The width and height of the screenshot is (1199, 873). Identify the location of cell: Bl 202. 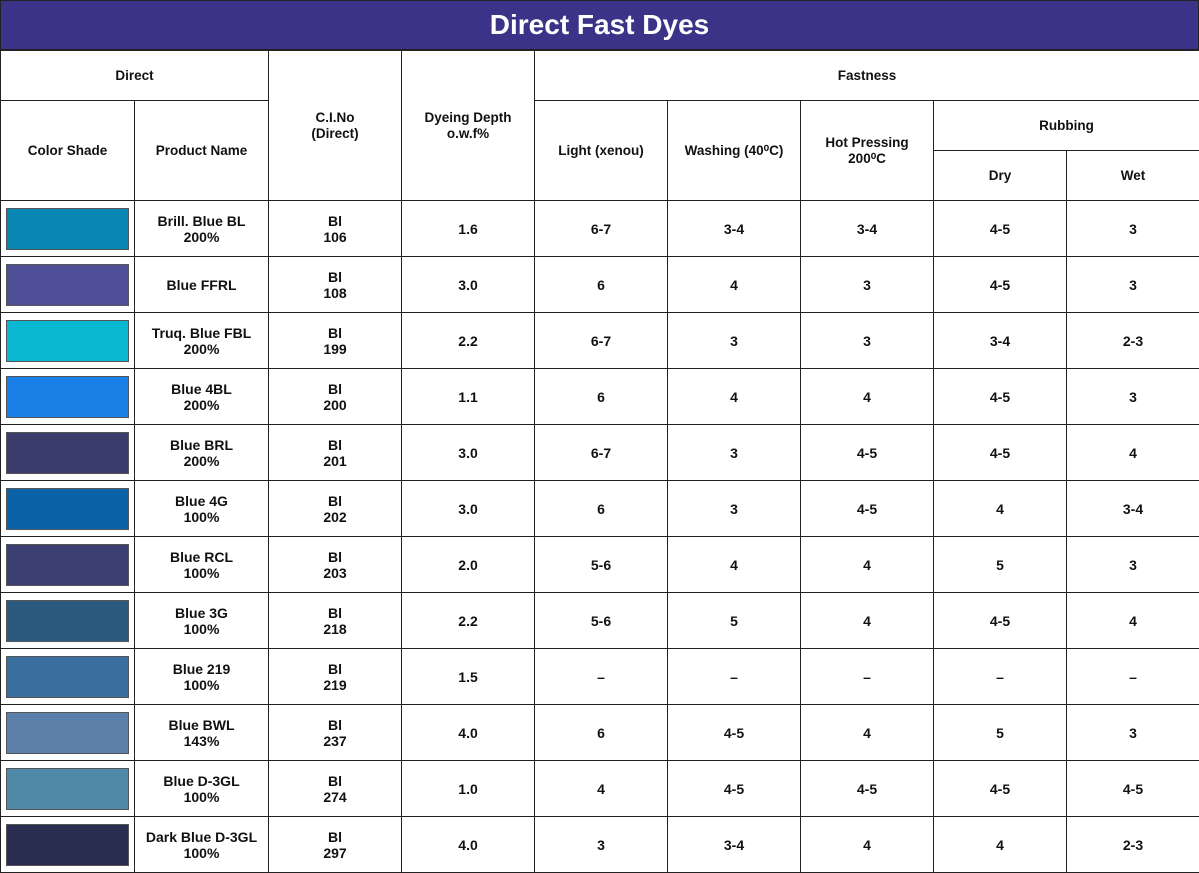
(335, 509).